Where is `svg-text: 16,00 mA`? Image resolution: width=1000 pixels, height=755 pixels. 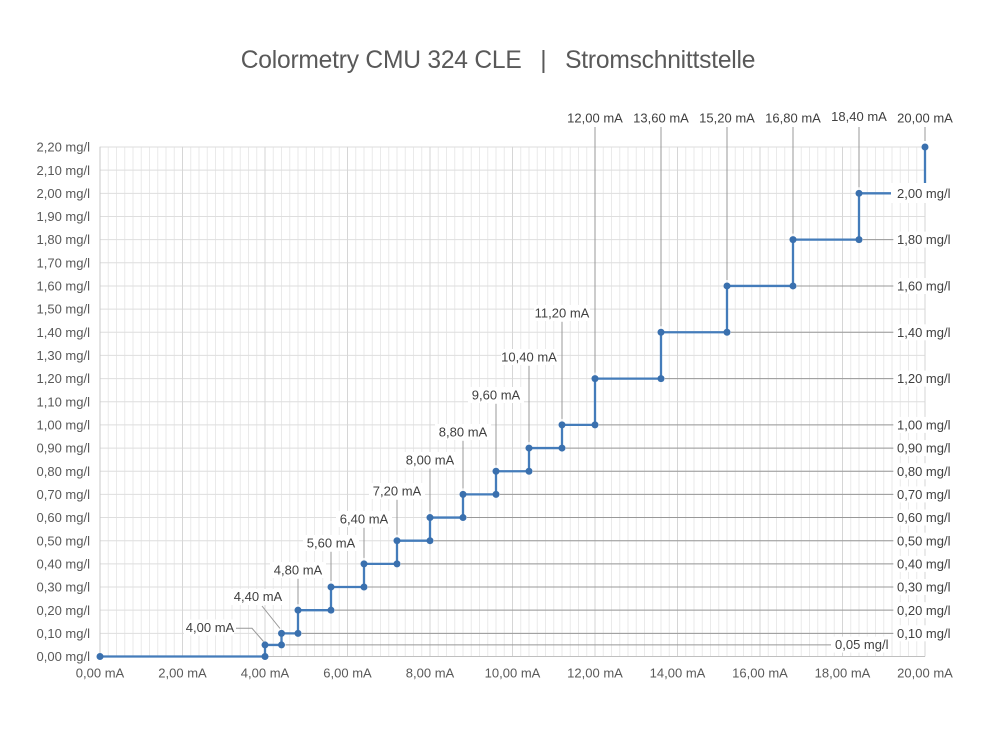
svg-text: 16,00 mA is located at coordinates (760, 672).